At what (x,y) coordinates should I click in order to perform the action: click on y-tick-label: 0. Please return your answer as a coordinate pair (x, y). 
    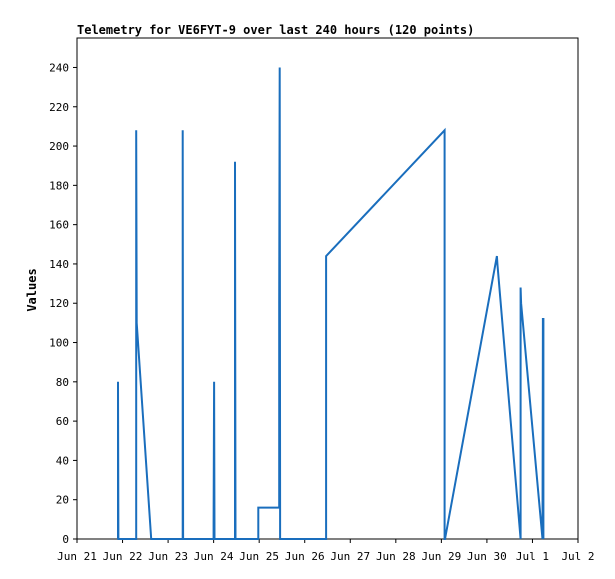
    Looking at the image, I should click on (65, 539).